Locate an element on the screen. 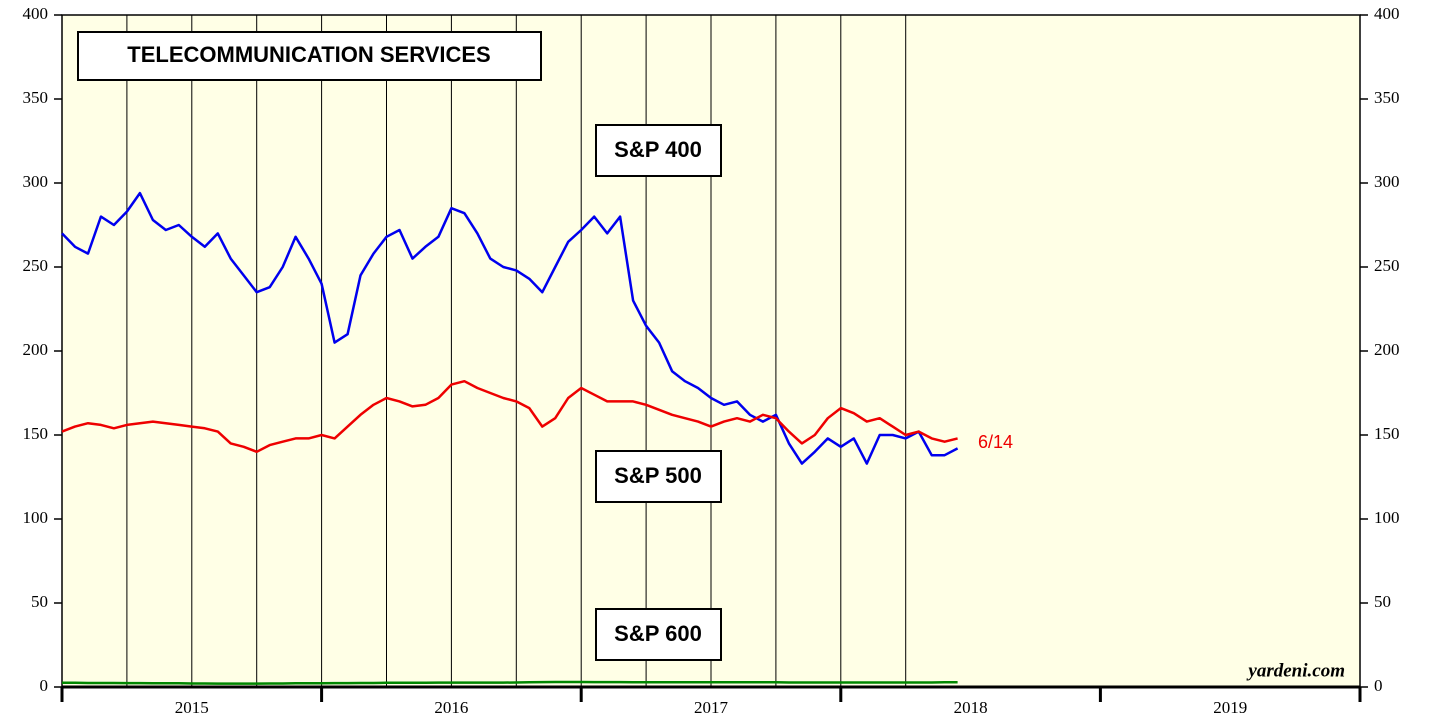  chart-title: TELECOMMUNICATION SERVICES is located at coordinates (308, 54).